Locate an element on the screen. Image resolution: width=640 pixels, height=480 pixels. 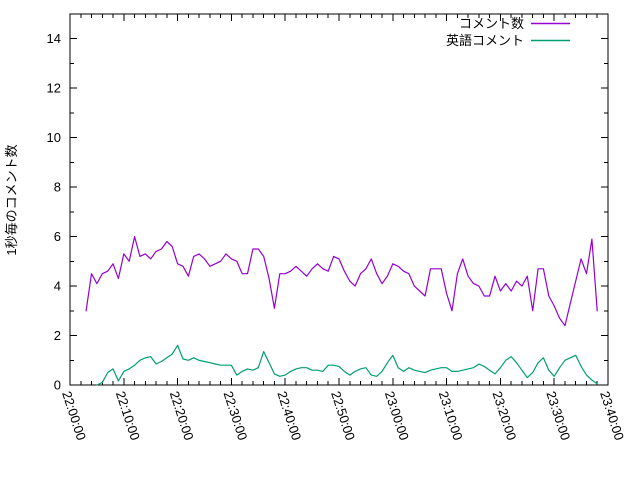
legend: コメント数 英語コメント is located at coordinates (508, 32).